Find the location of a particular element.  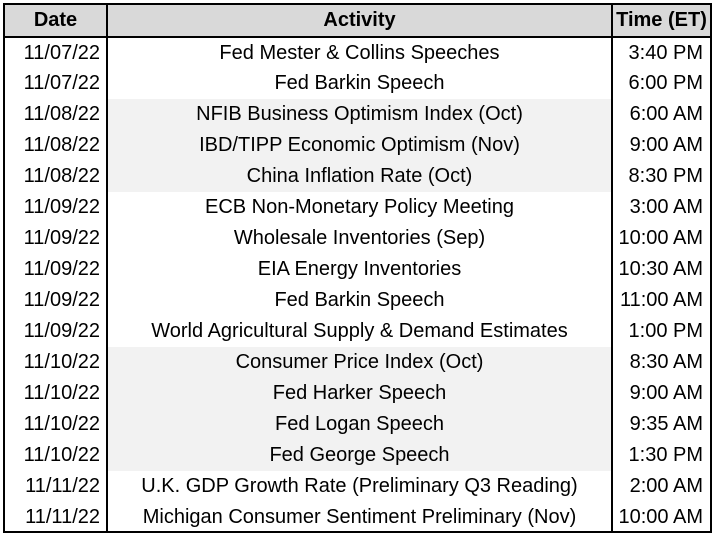

time-cell: 2:00 AM is located at coordinates (660, 486).